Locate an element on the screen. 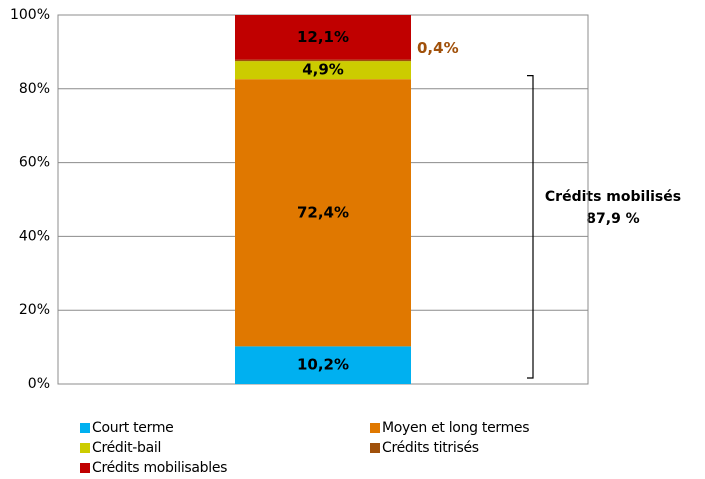  y-tick-label: 40% is located at coordinates (34, 236).